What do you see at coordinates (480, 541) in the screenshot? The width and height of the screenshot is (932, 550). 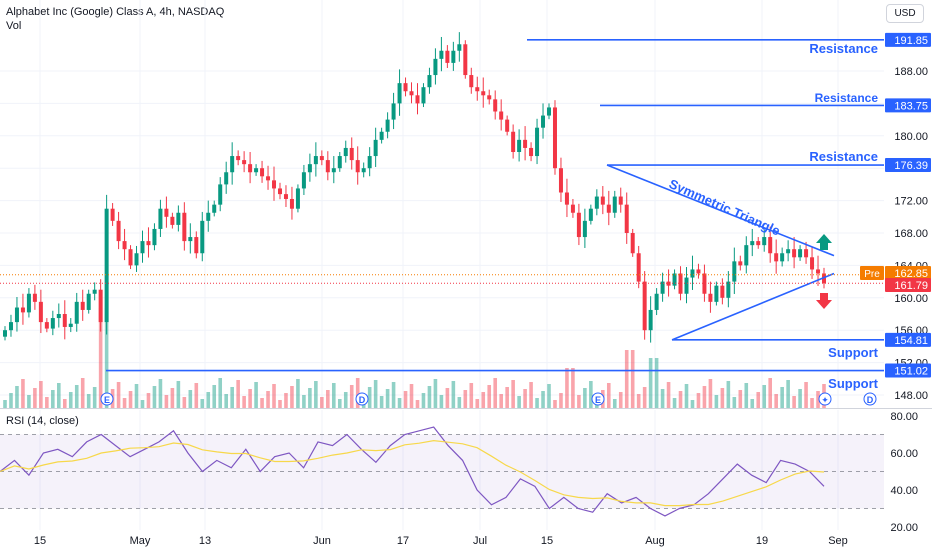 I see `time-tick-label: Jul` at bounding box center [480, 541].